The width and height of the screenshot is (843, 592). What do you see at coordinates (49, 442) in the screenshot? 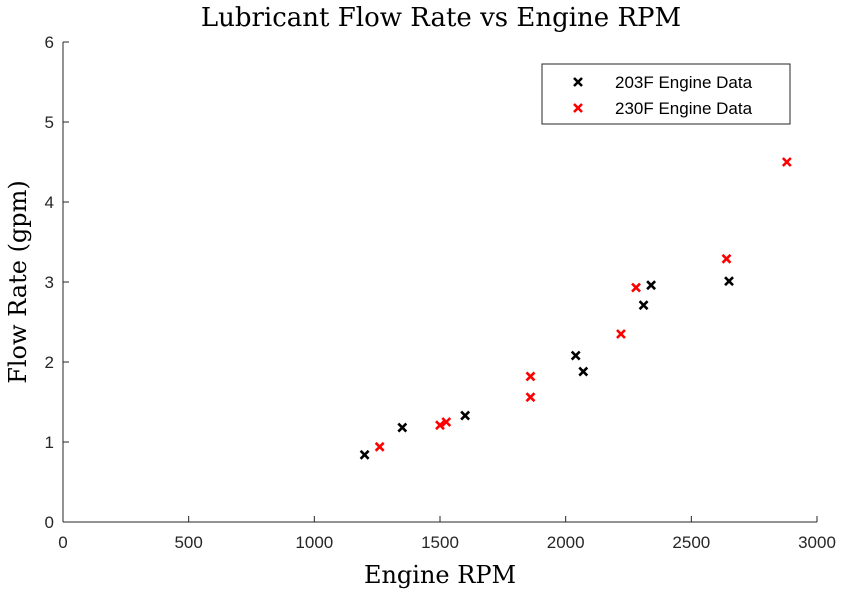
I see `y-tick-label: 1` at bounding box center [49, 442].